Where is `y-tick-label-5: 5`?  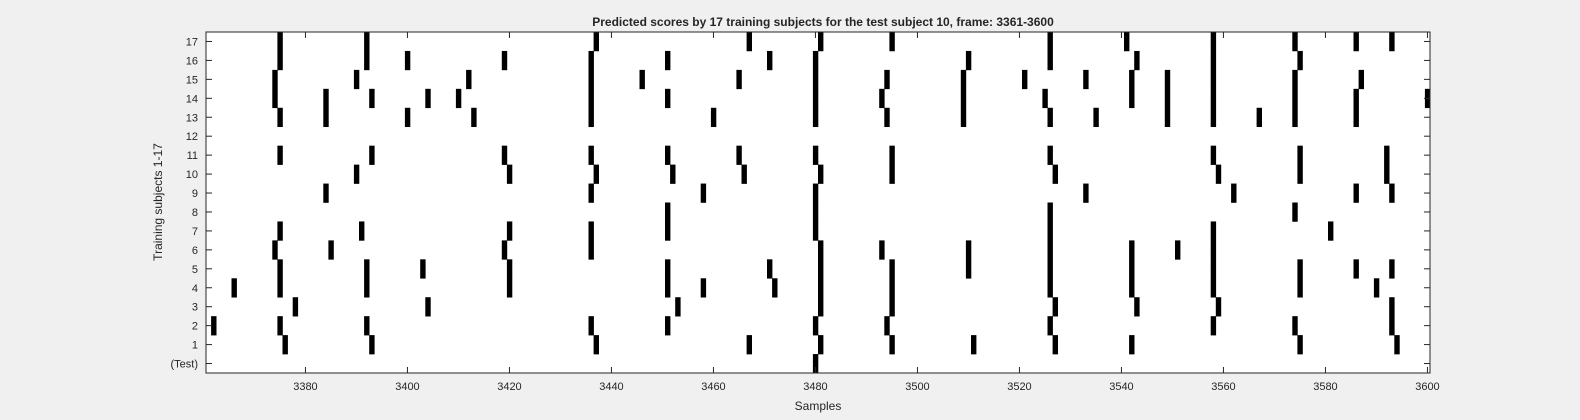 y-tick-label-5: 5 is located at coordinates (195, 270).